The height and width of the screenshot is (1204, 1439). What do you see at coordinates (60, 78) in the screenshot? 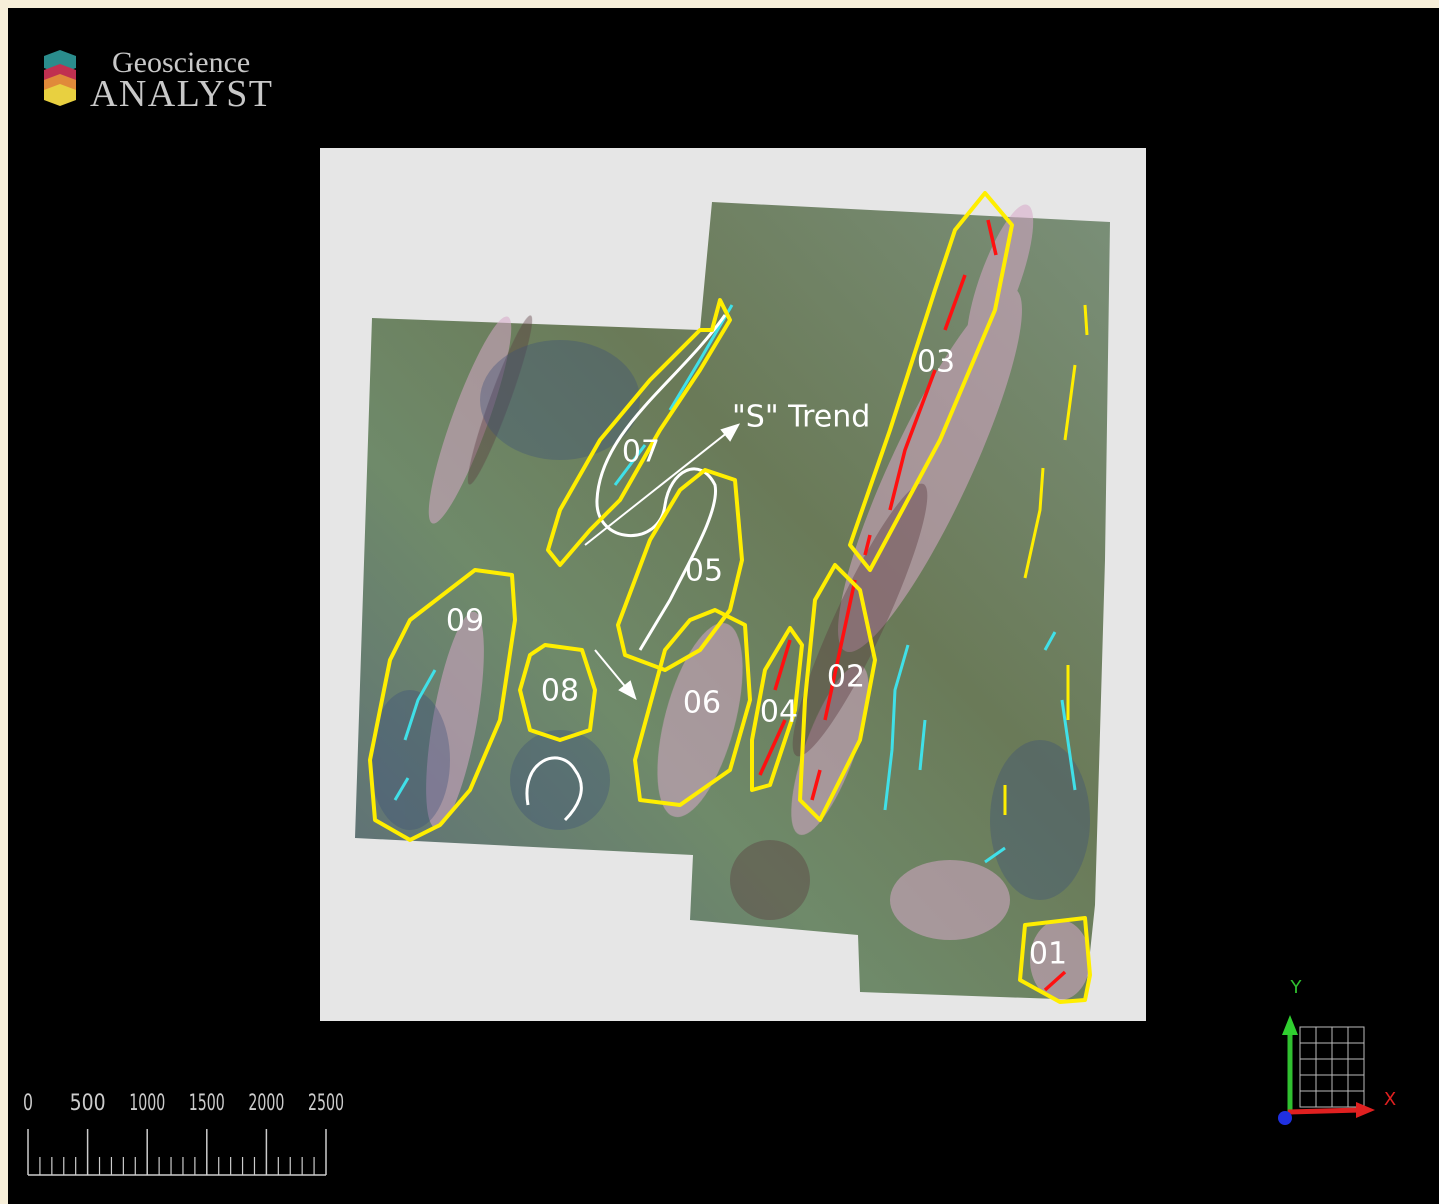
I see `logo-icon` at bounding box center [60, 78].